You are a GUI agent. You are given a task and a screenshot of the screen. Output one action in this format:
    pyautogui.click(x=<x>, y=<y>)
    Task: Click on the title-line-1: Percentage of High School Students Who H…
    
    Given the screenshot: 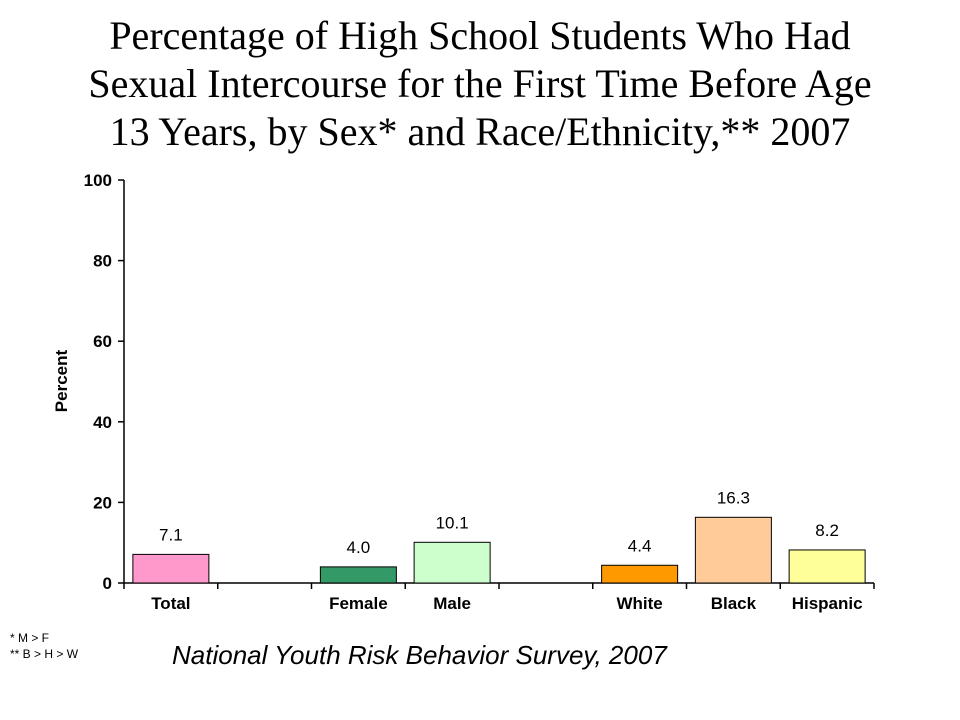 What is the action you would take?
    pyautogui.click(x=480, y=35)
    